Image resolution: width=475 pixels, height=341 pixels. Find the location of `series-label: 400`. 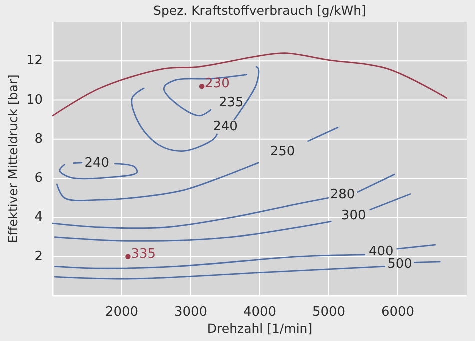

series-label: 400 is located at coordinates (381, 252).